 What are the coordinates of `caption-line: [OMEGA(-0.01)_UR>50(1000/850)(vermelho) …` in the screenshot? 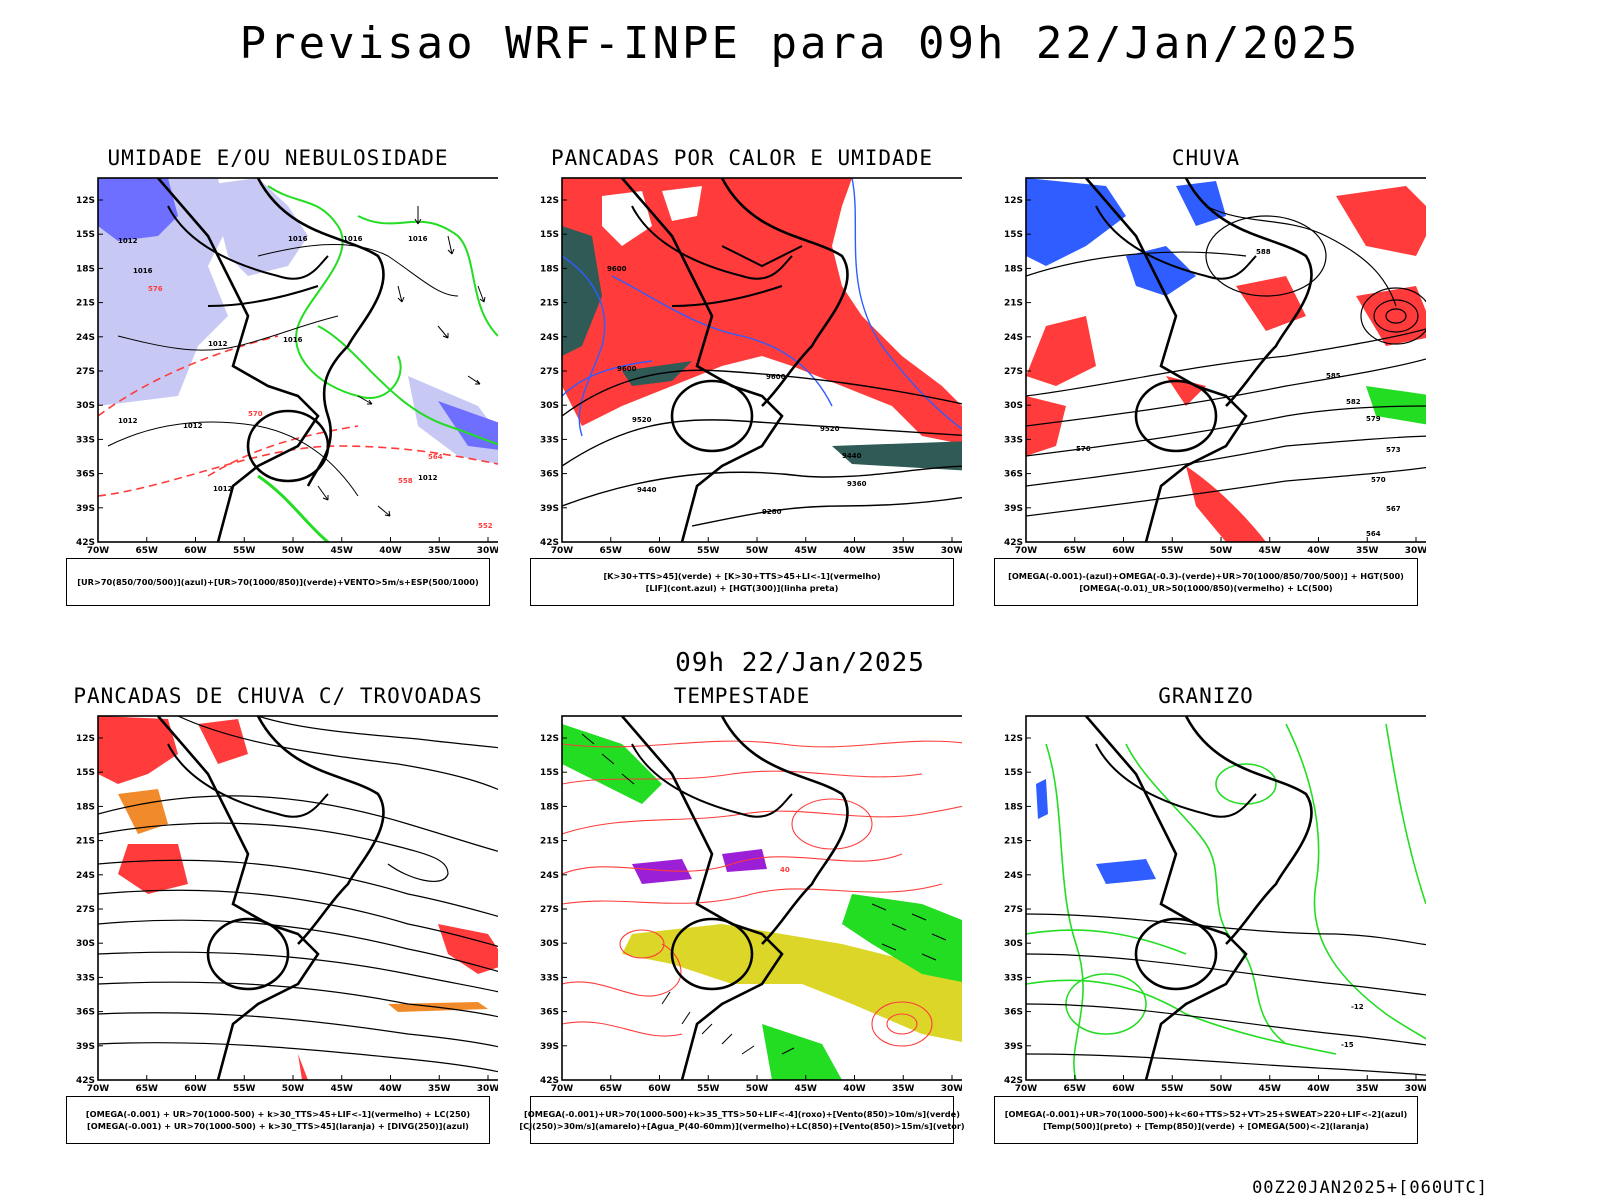 It's located at (1206, 588).